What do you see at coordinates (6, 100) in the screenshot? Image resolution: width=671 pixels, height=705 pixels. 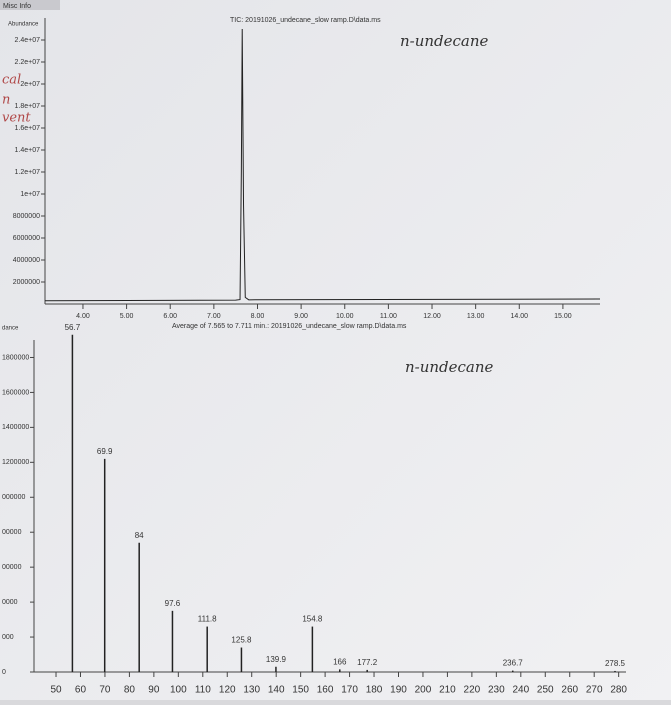 I see `margin-note: n` at bounding box center [6, 100].